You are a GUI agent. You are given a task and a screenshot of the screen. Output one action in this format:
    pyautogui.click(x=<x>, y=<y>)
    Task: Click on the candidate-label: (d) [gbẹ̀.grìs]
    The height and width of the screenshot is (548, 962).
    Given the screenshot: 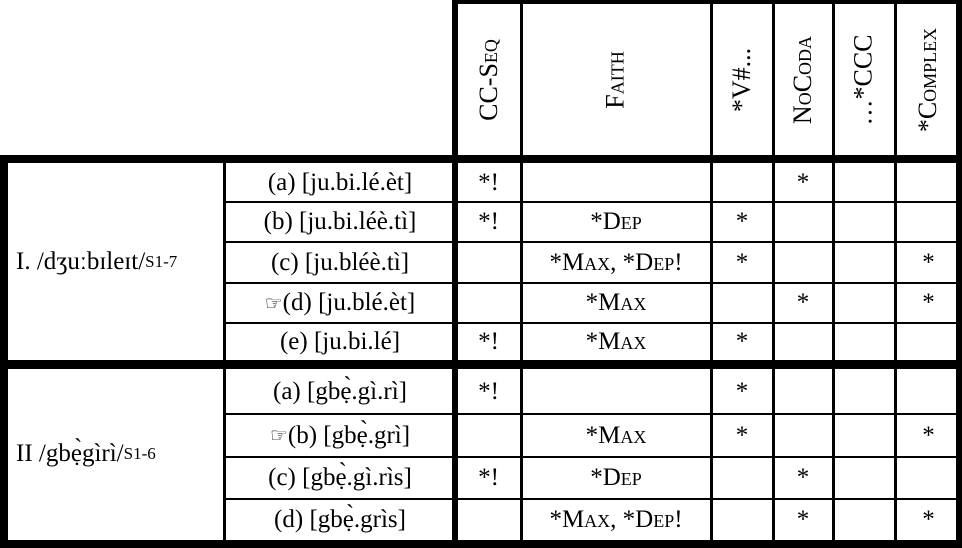 What is the action you would take?
    pyautogui.click(x=340, y=519)
    